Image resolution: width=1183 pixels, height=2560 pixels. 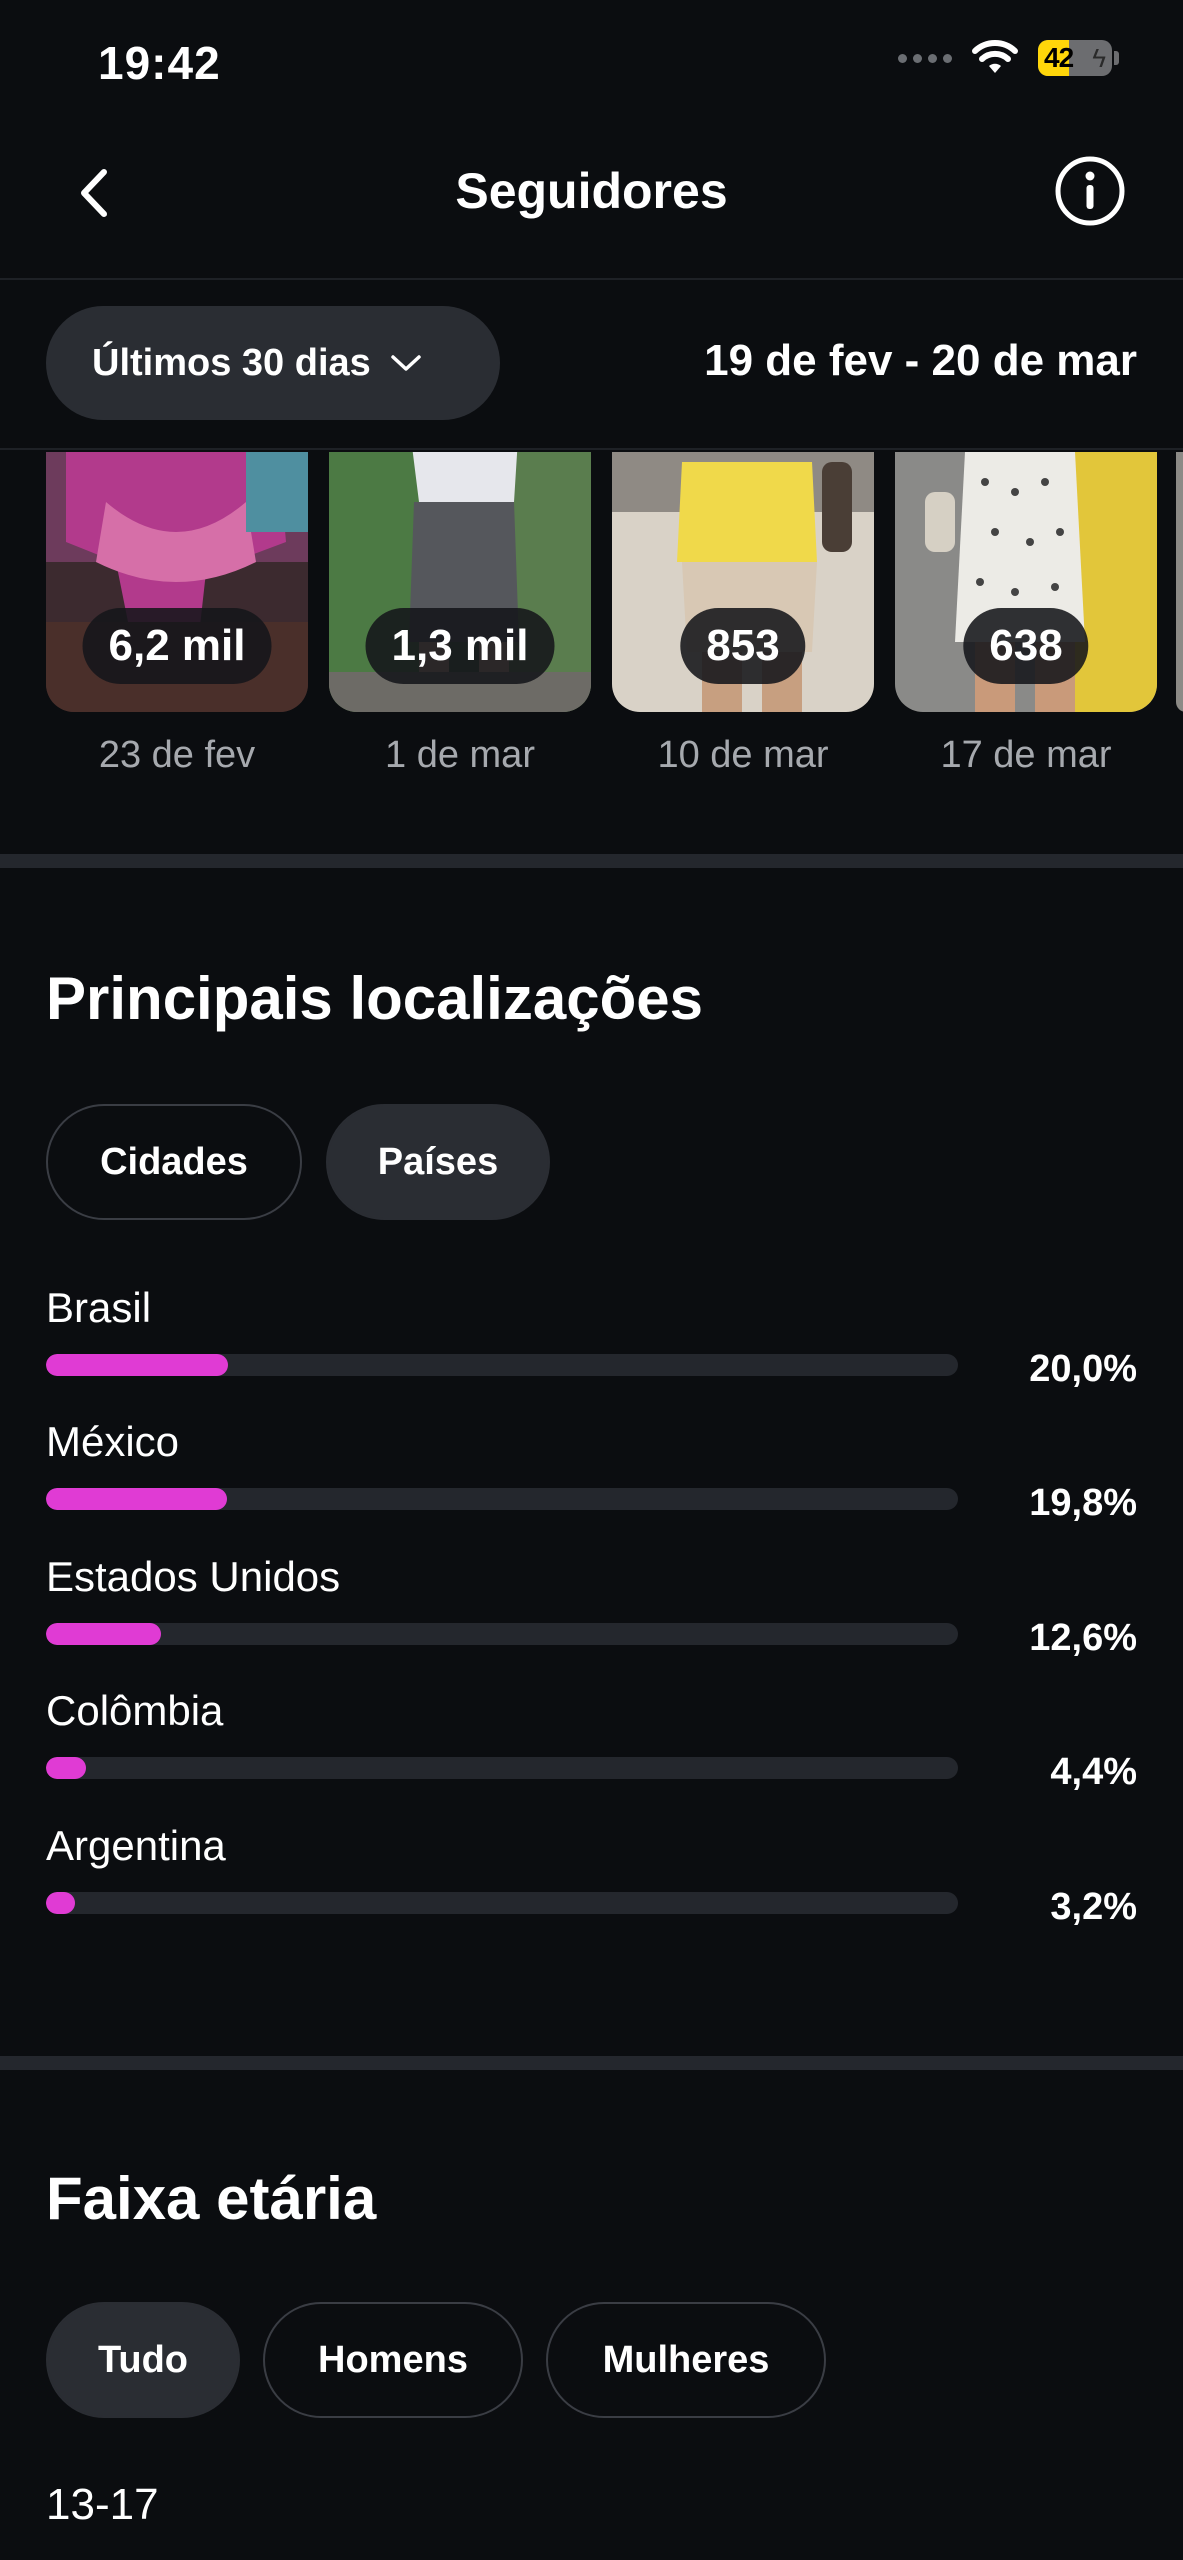 I want to click on date-range-text: 19 de fev - 20 de mar, so click(x=920, y=360).